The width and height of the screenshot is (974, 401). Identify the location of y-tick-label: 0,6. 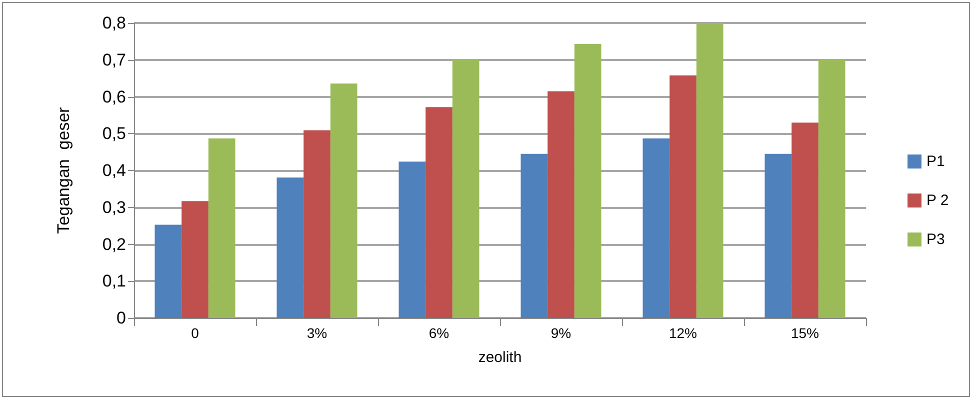
(114, 96).